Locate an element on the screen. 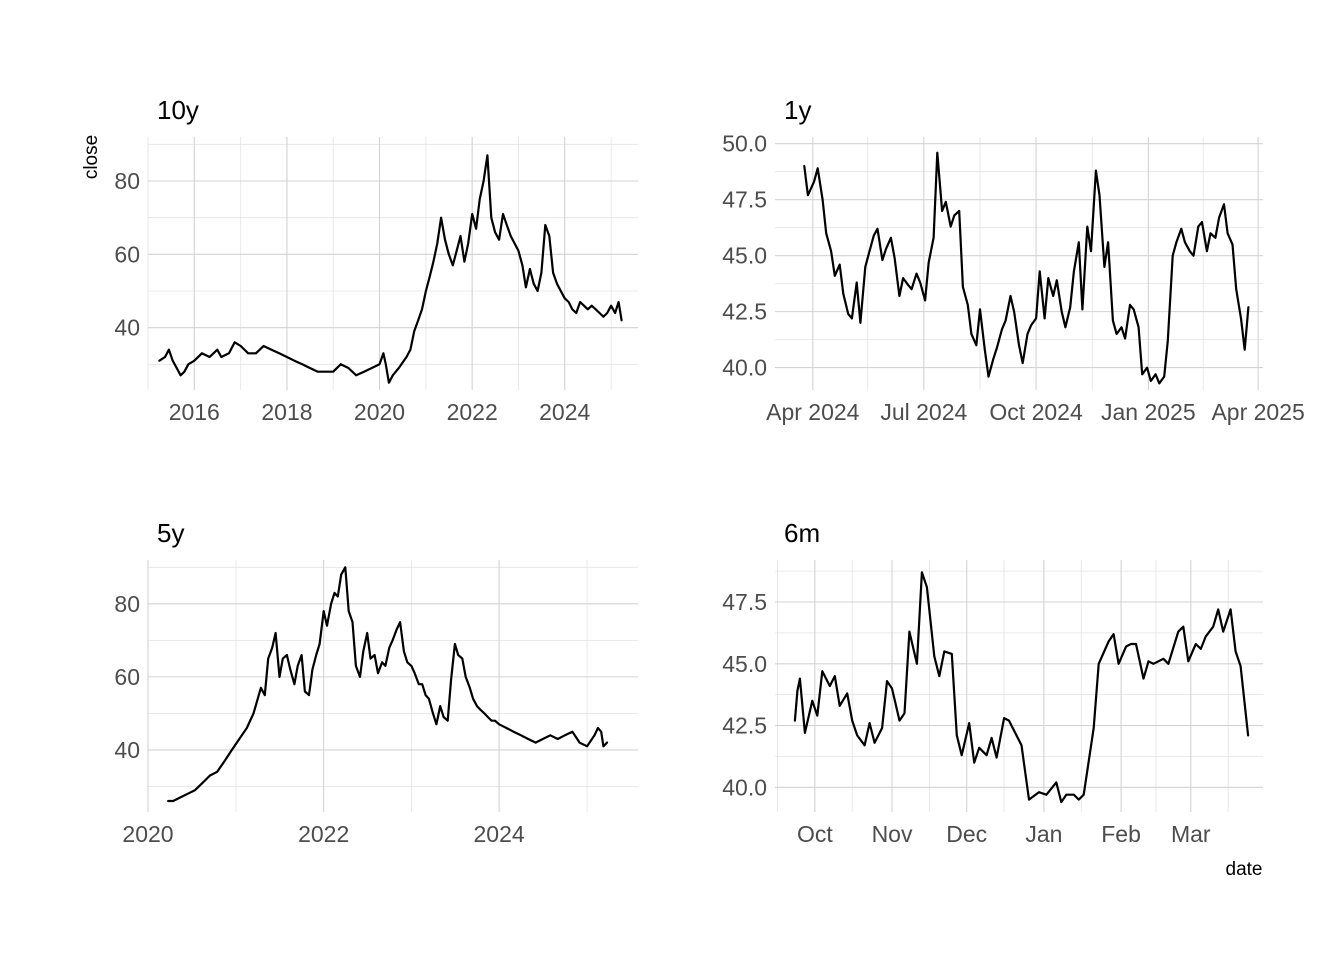 The width and height of the screenshot is (1344, 960). panel-title: 5y is located at coordinates (170, 533).